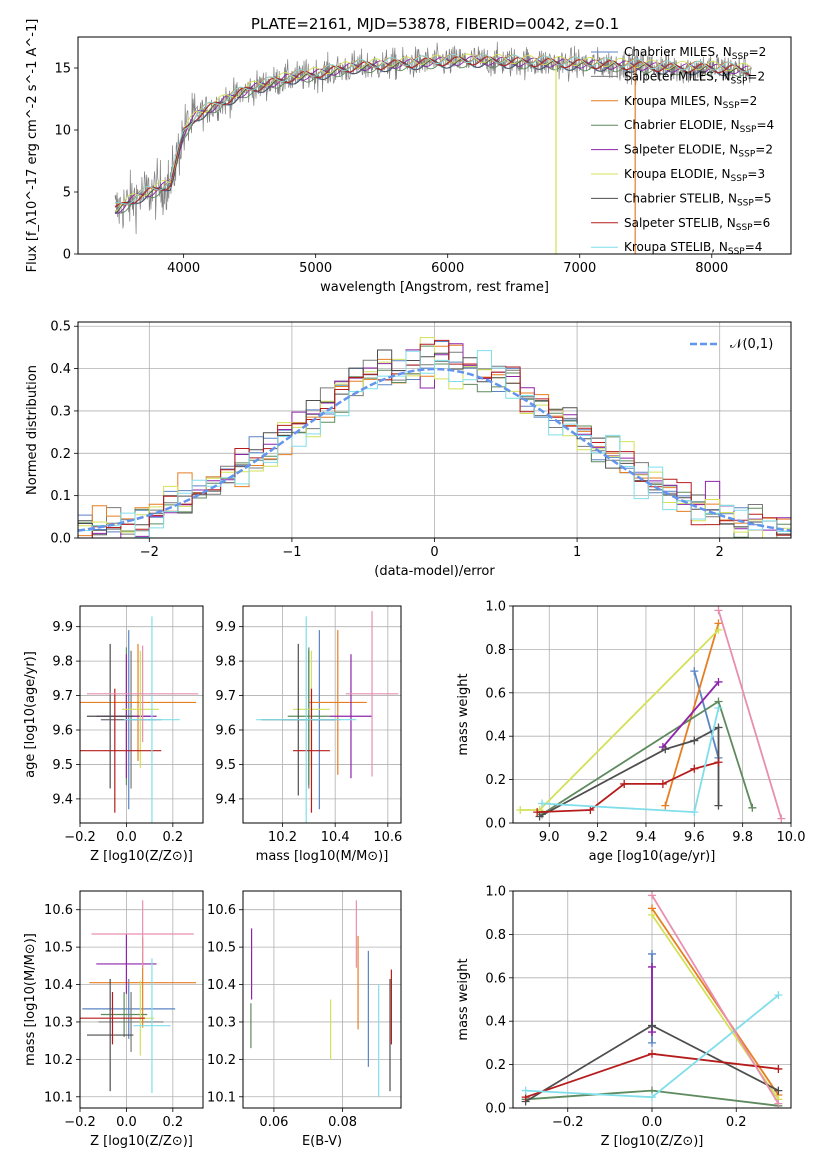  Describe the element at coordinates (183, 268) in the screenshot. I see `x-tick-label: 4000` at that location.